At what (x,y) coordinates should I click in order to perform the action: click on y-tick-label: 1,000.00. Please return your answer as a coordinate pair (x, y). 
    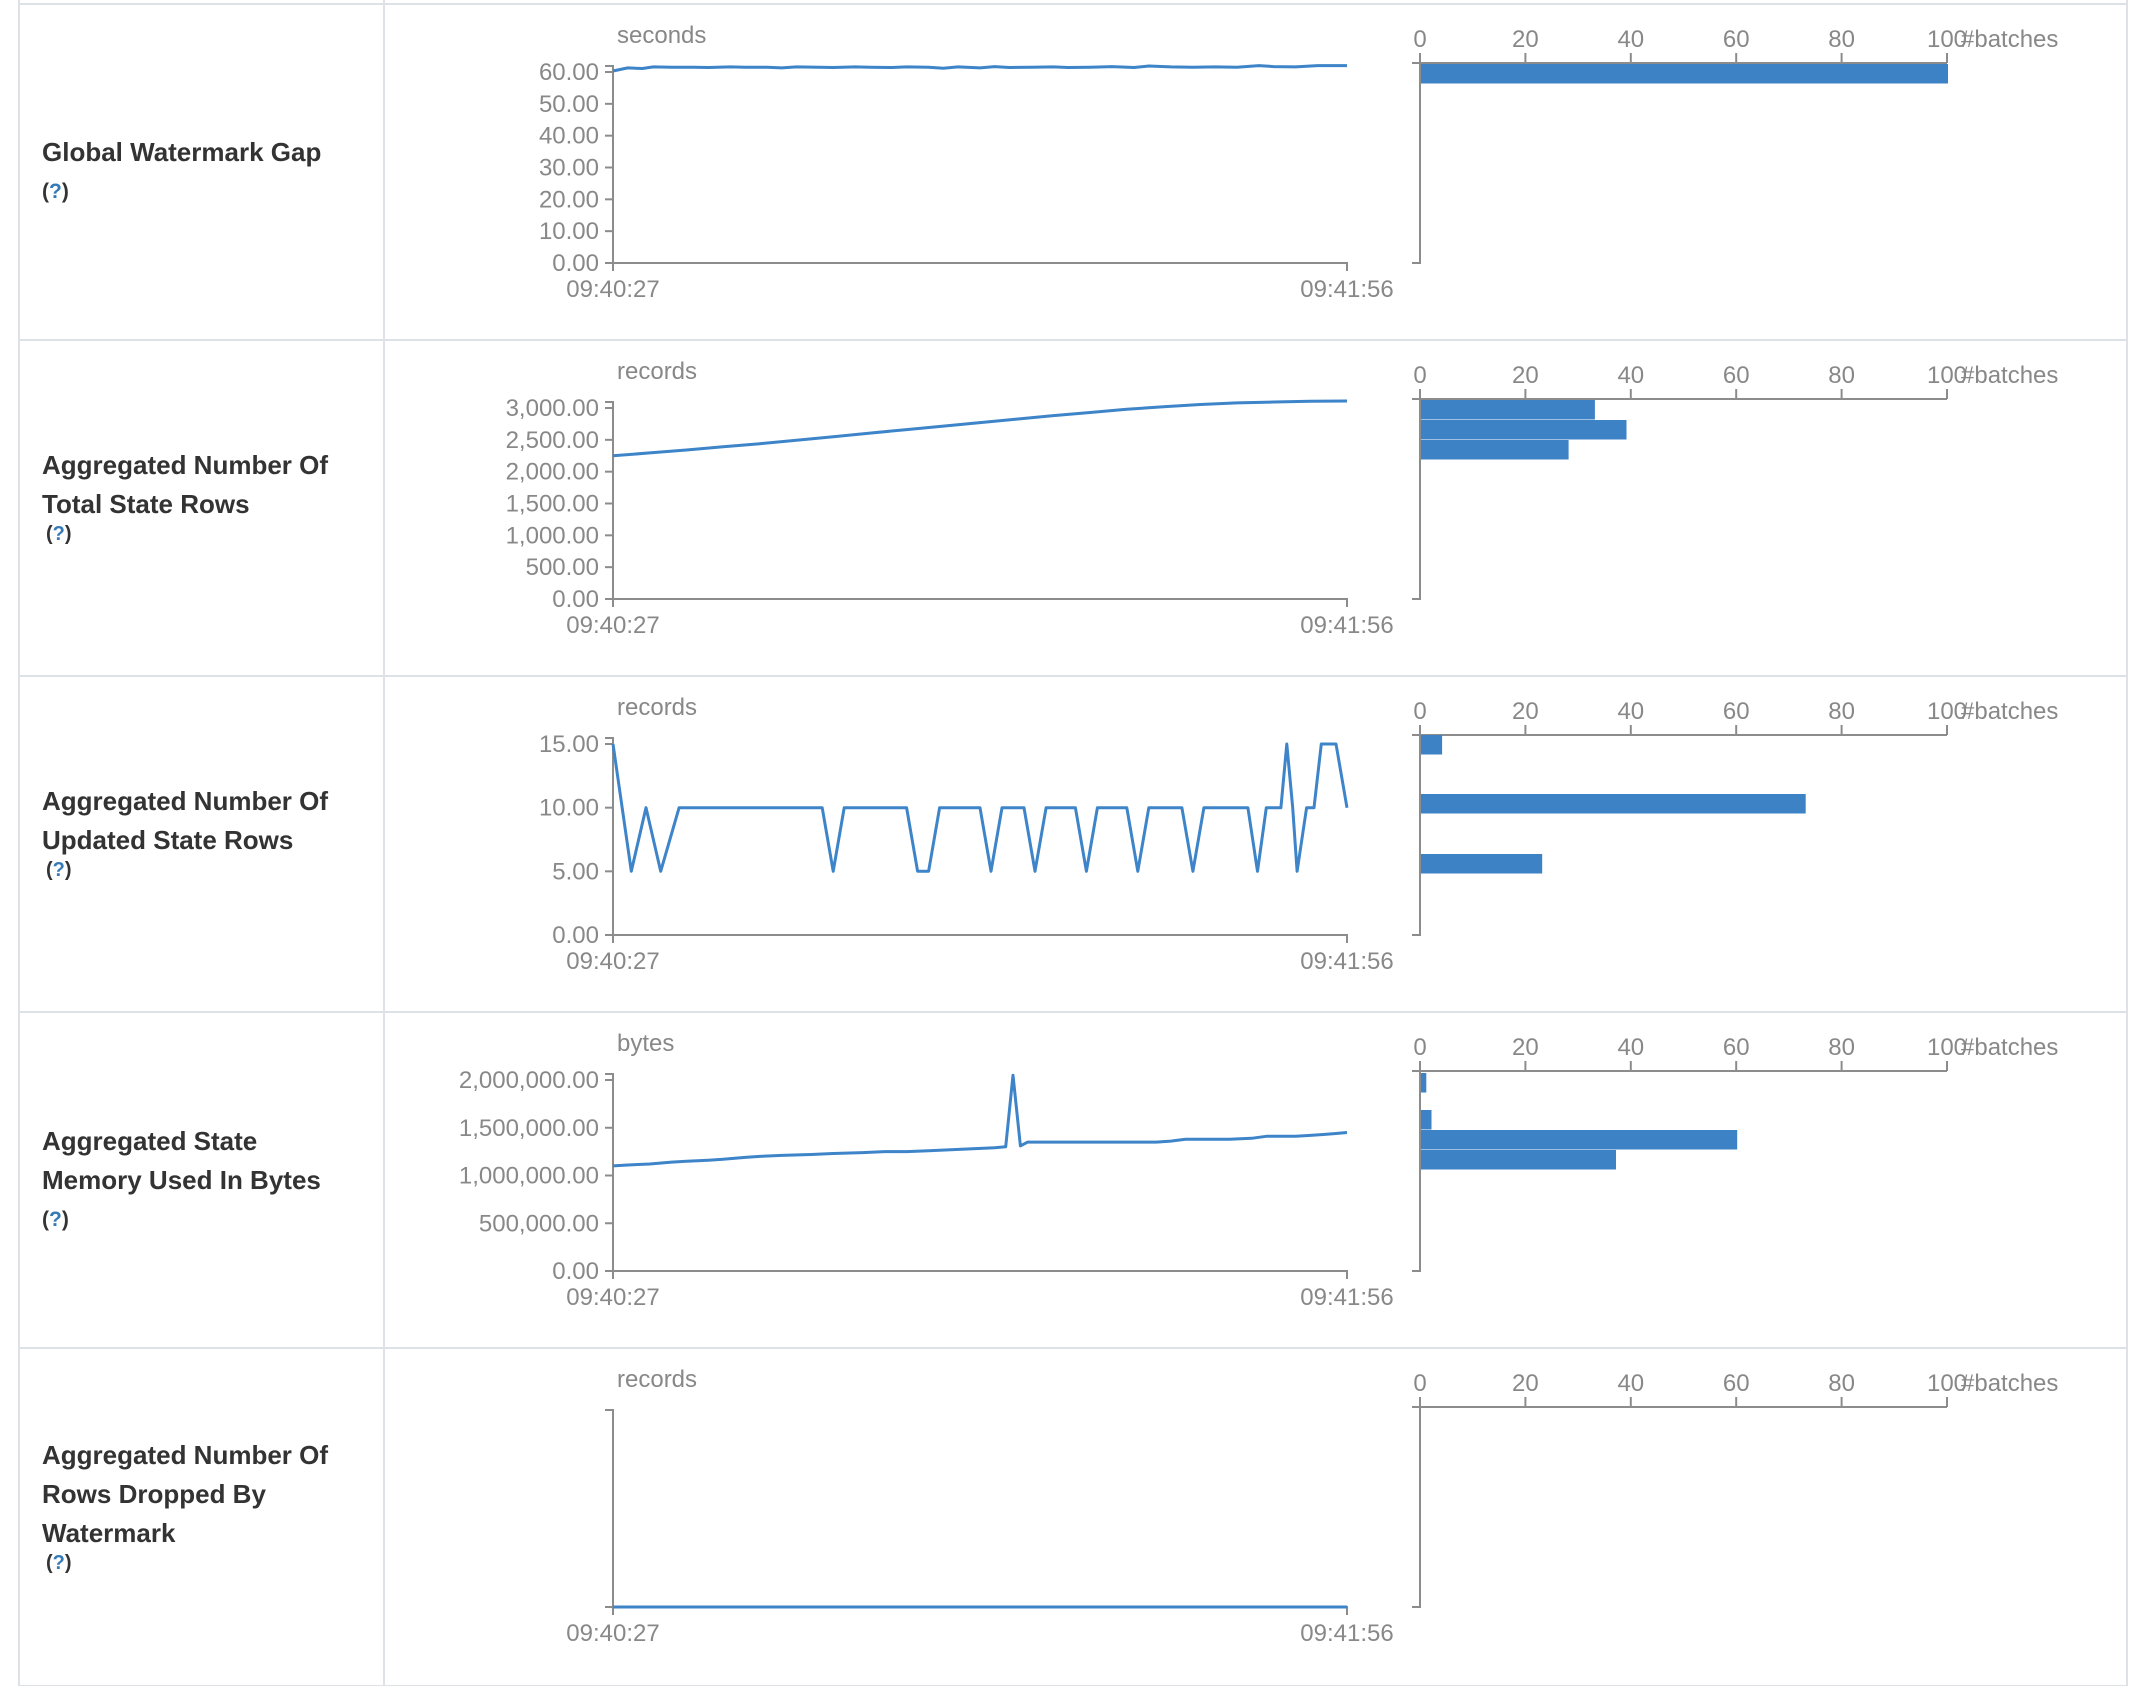
    Looking at the image, I should click on (552, 535).